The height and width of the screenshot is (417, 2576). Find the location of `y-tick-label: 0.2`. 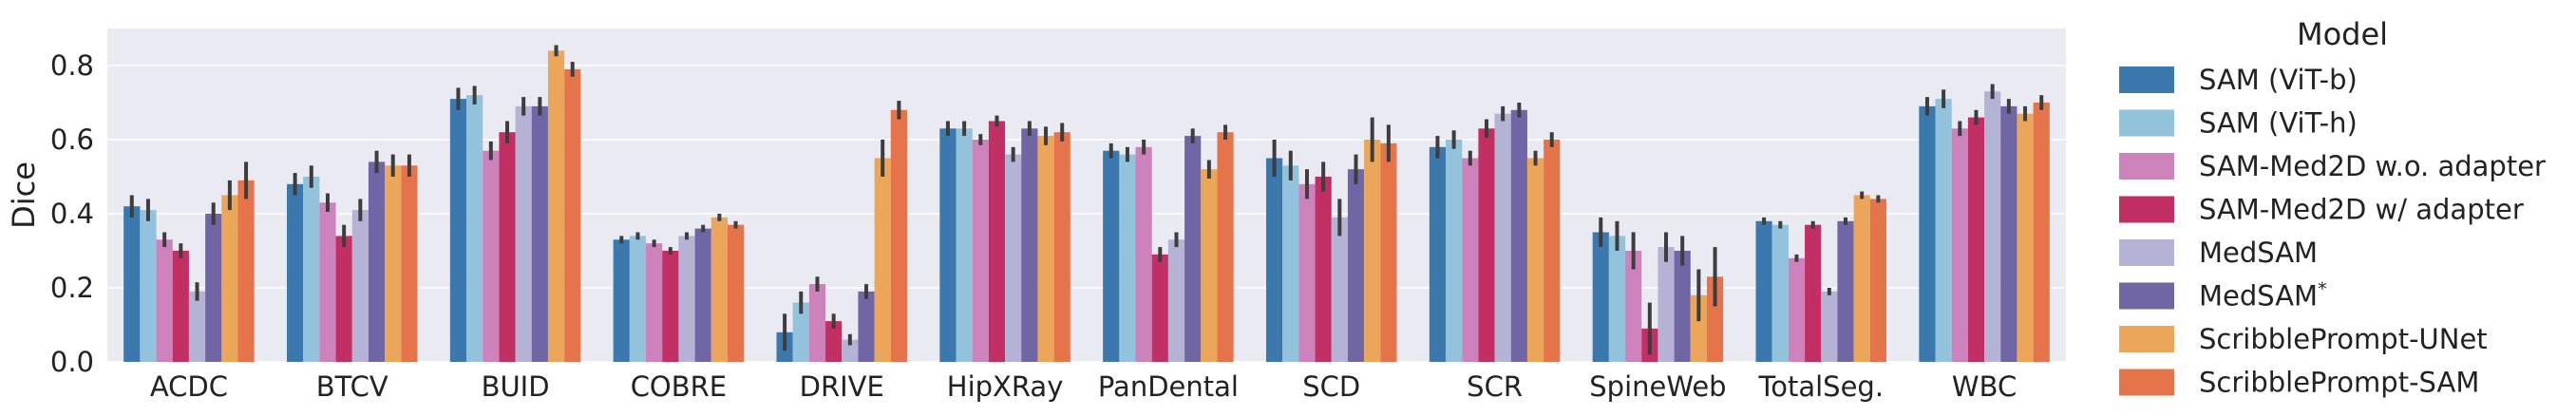

y-tick-label: 0.2 is located at coordinates (72, 288).